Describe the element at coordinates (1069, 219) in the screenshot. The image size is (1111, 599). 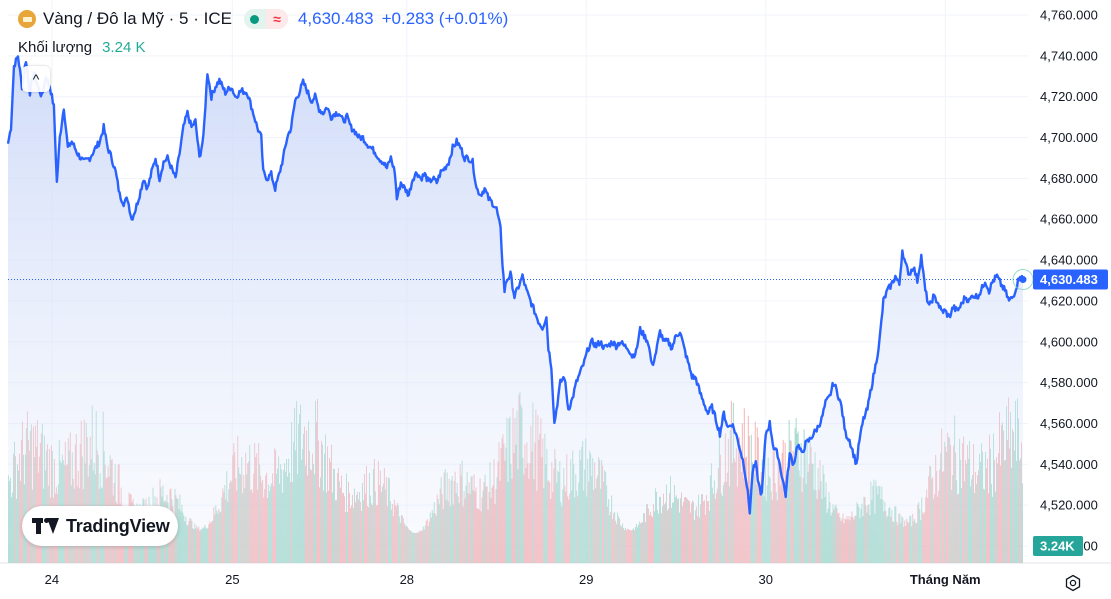
I see `price-tick-label: 4,660.000` at that location.